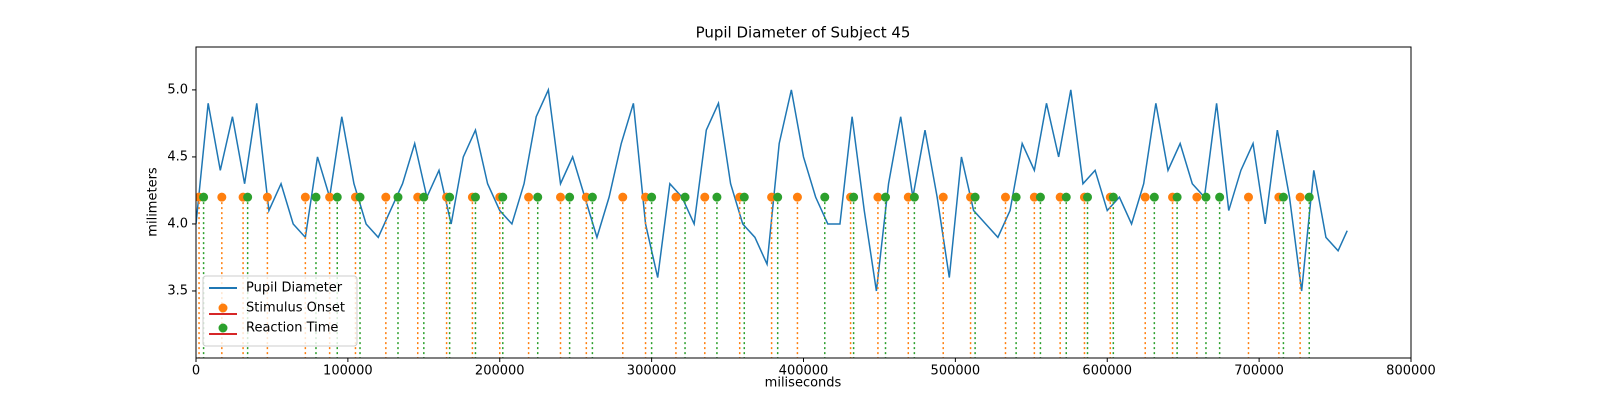 The width and height of the screenshot is (1600, 404). What do you see at coordinates (177, 89) in the screenshot?
I see `y-tick-label: 5.0` at bounding box center [177, 89].